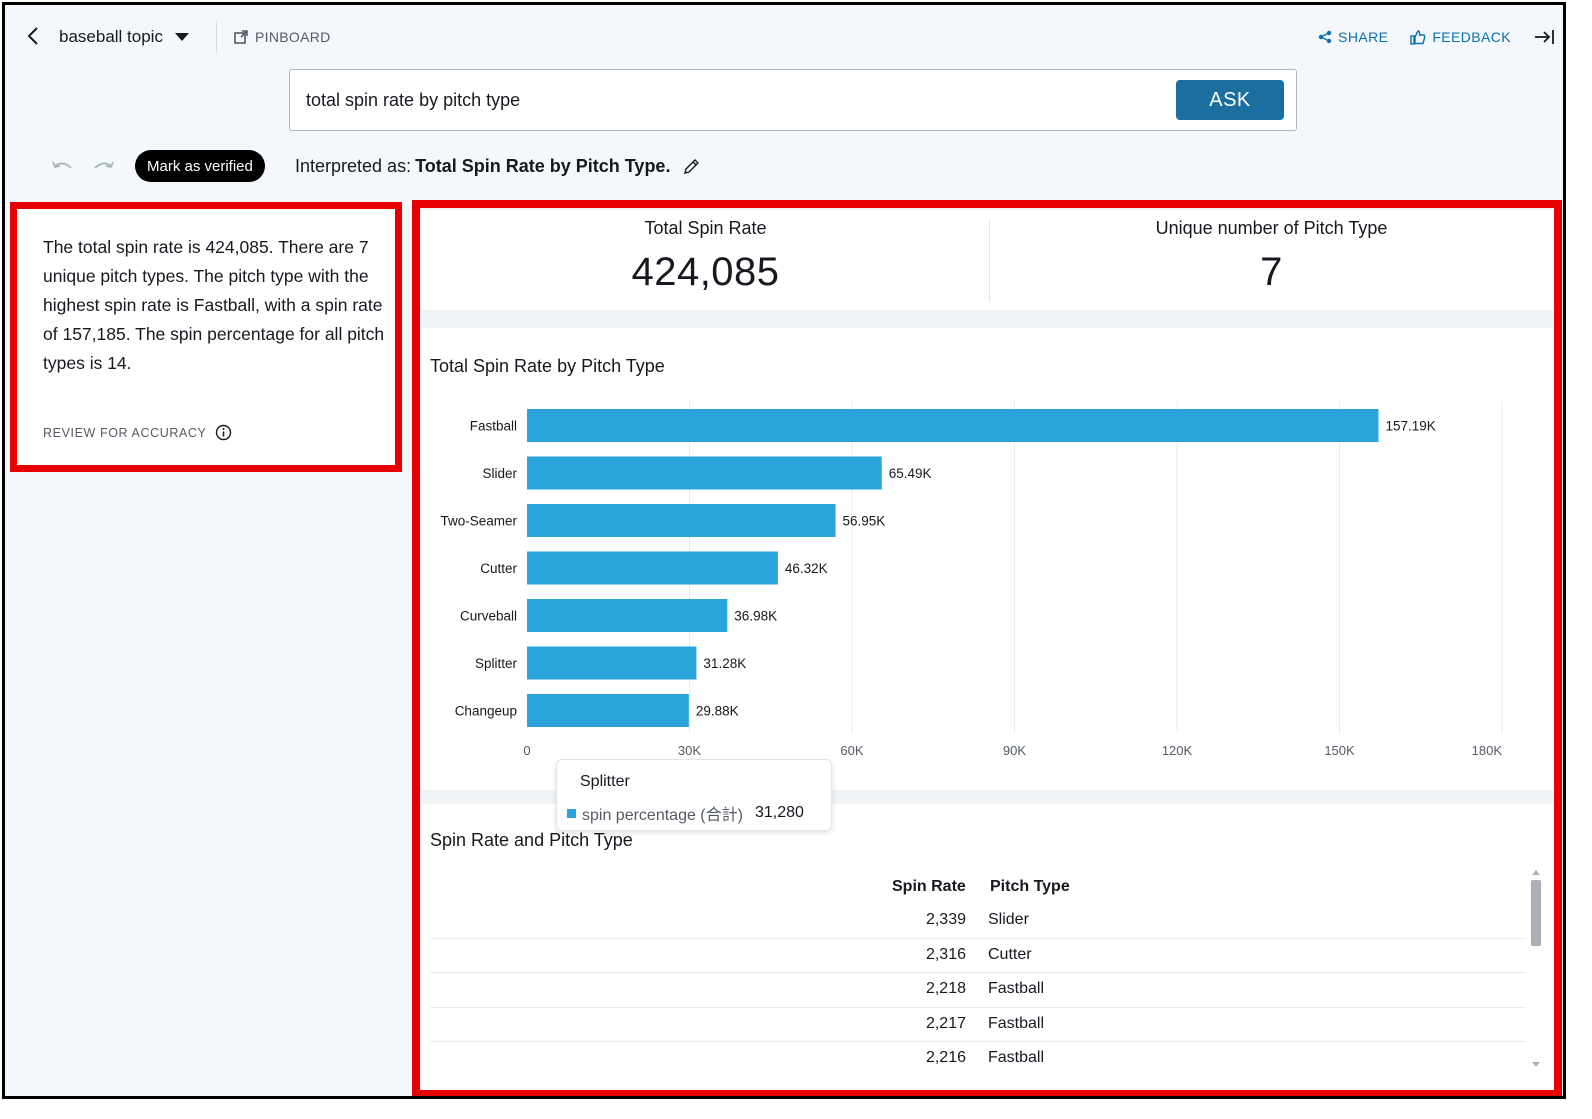  I want to click on table-row: 2,216 Fastball, so click(978, 1059).